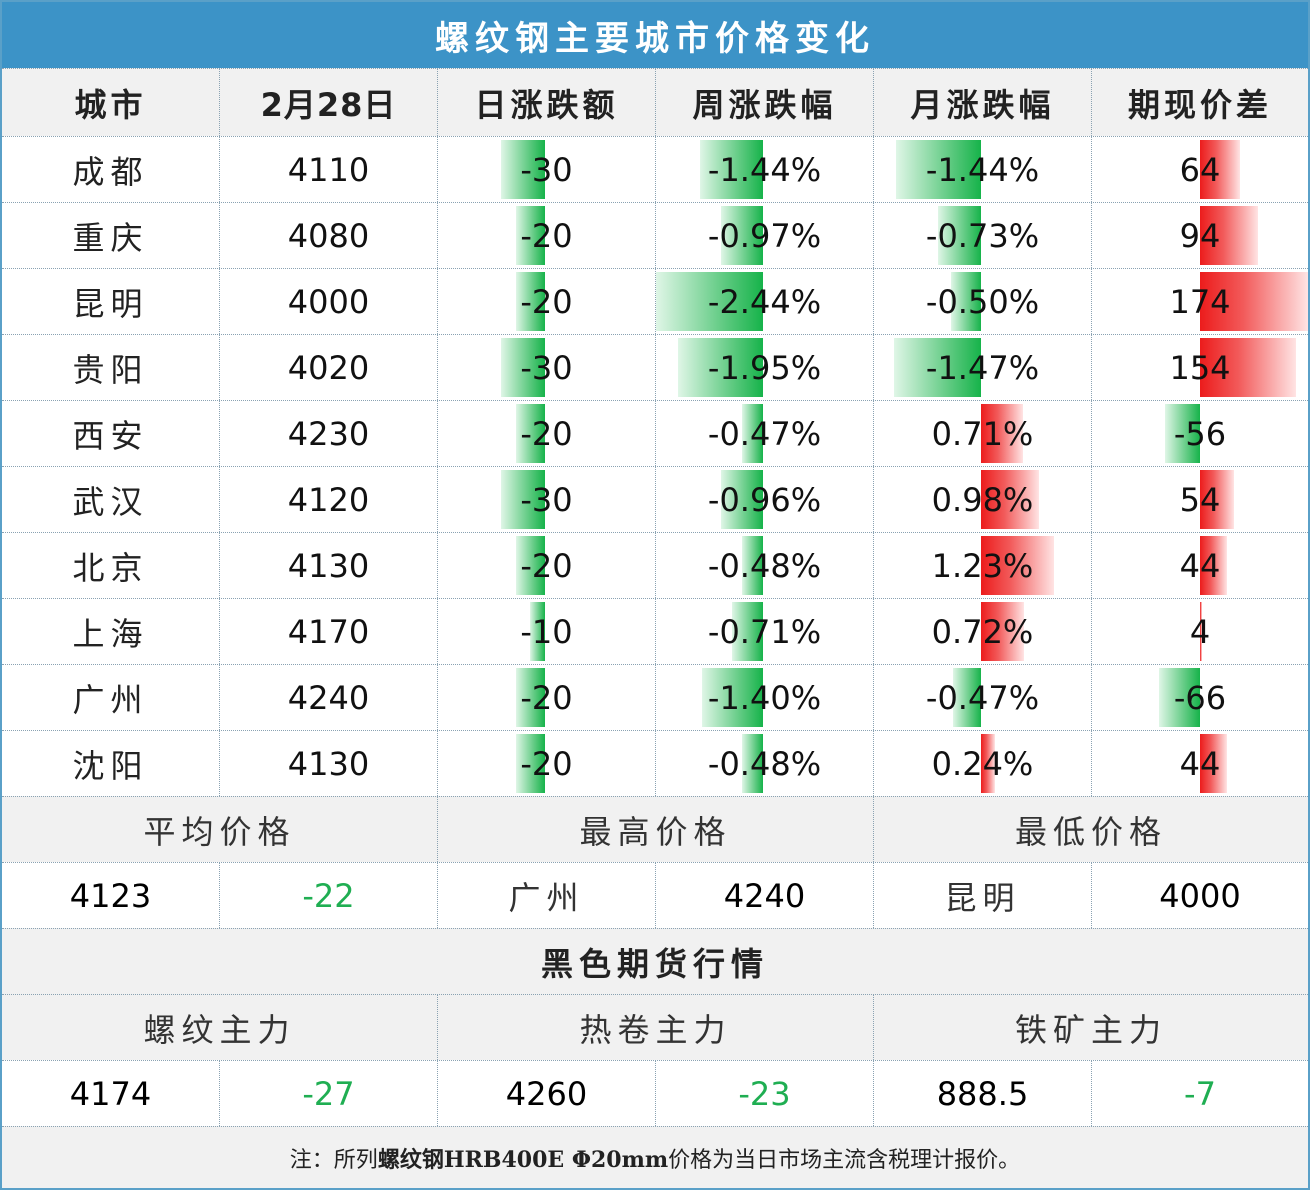 This screenshot has width=1310, height=1190. I want to click on rebar-price-value: 4174, so click(111, 1093).